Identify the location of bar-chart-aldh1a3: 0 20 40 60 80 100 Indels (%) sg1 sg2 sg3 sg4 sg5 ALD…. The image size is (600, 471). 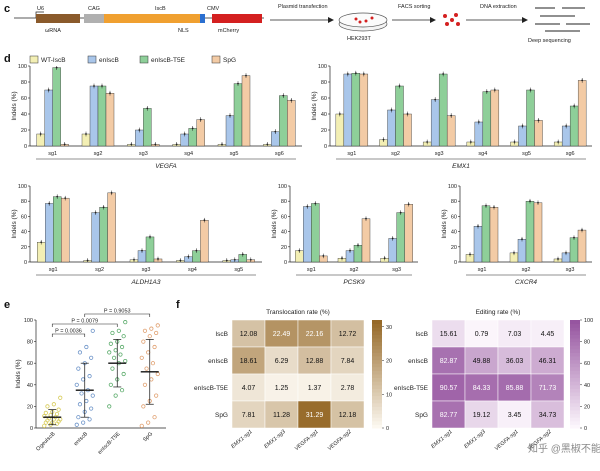
(136, 235).